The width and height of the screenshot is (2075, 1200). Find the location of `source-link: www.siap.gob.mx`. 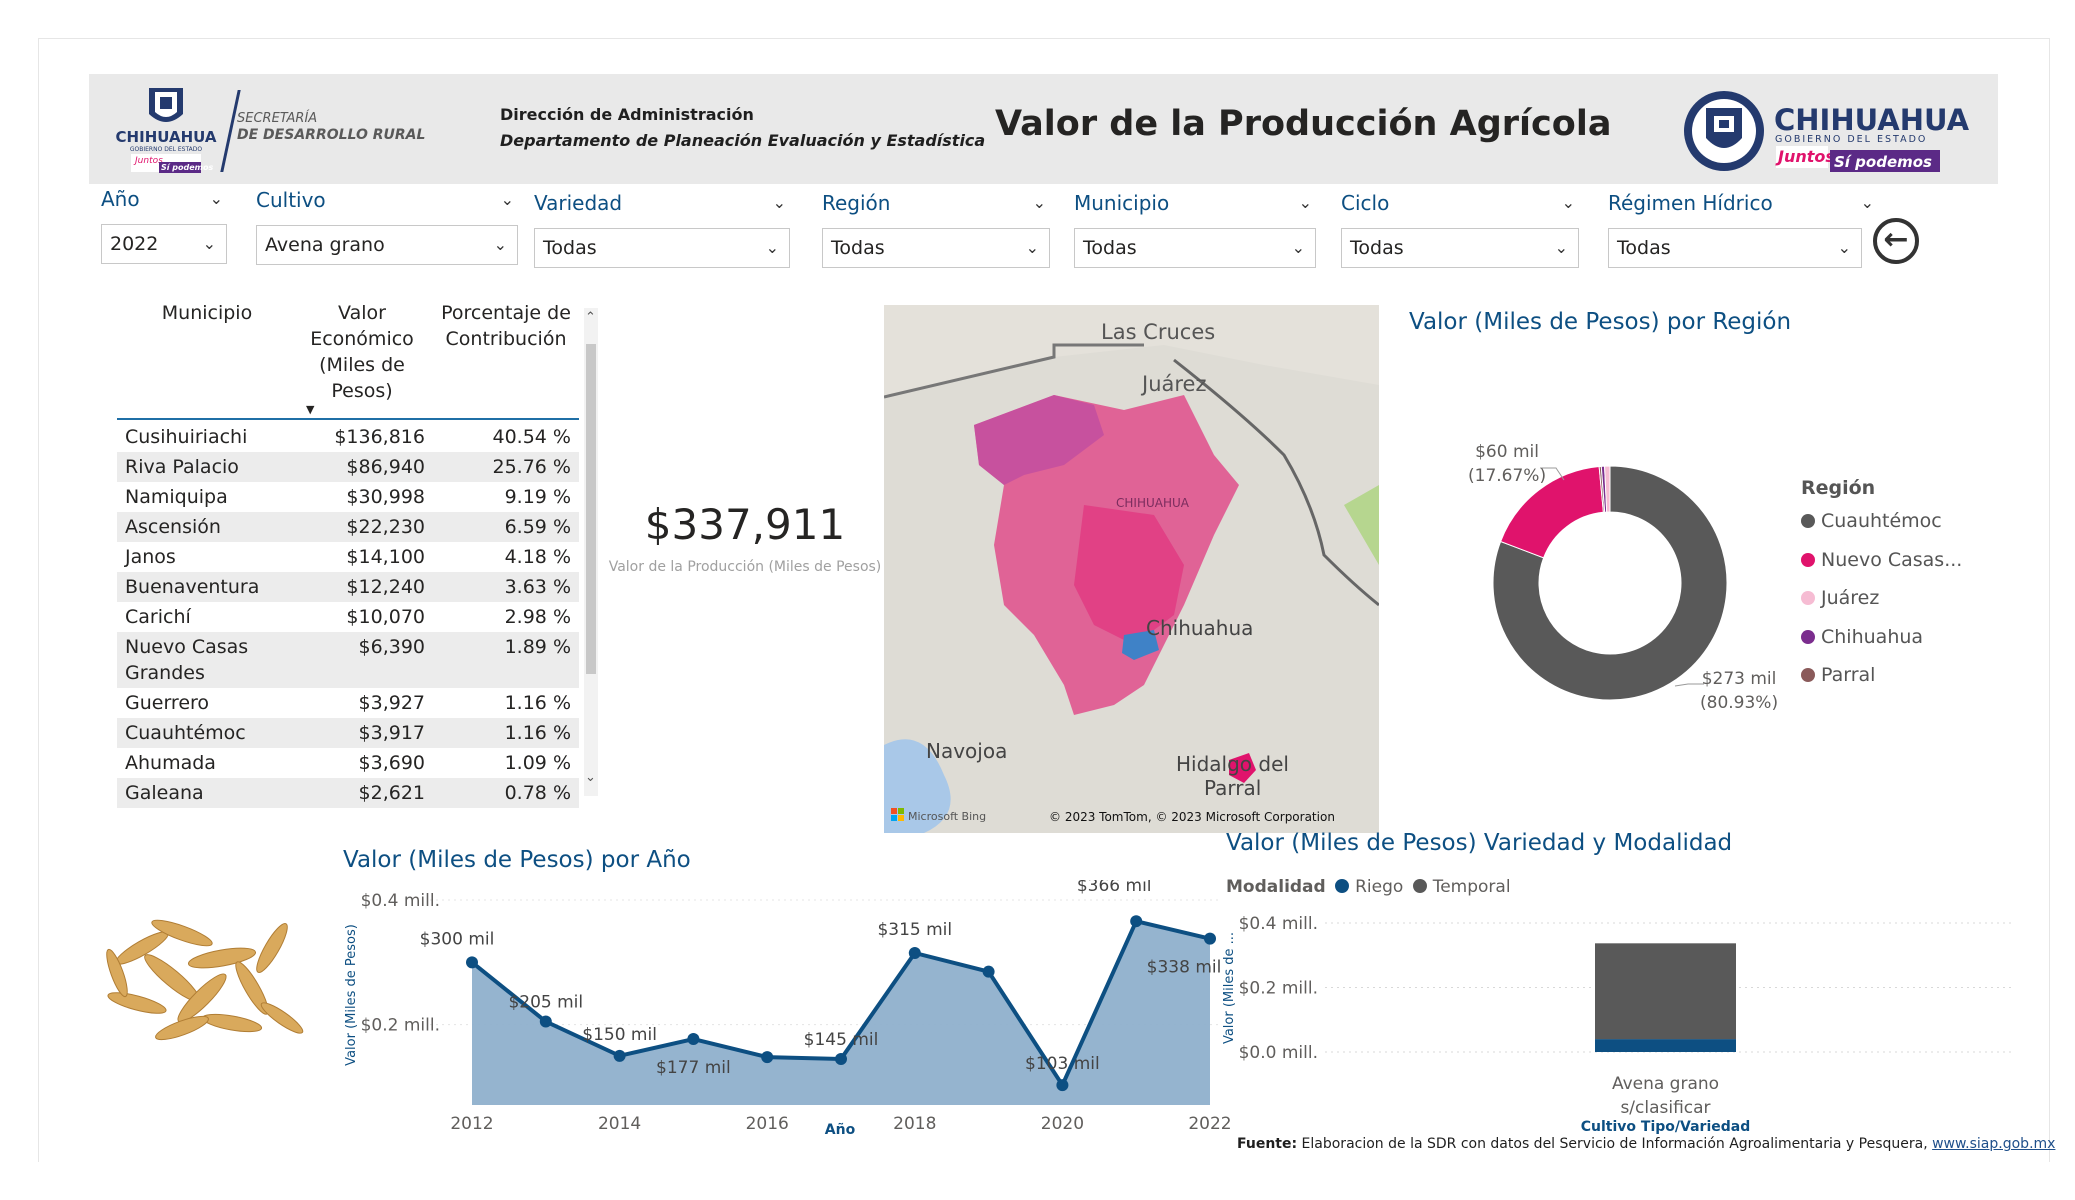

source-link: www.siap.gob.mx is located at coordinates (1994, 1144).